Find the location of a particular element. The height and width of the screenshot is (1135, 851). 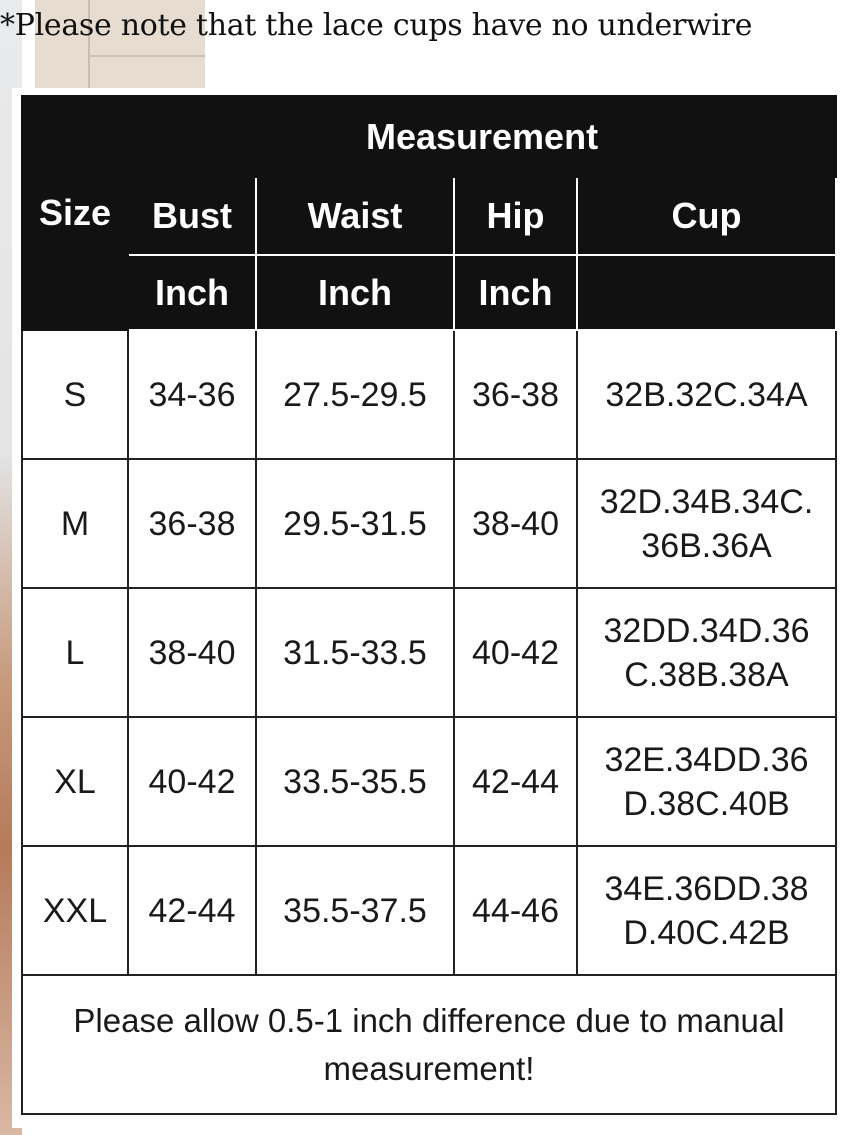

size-cell: S is located at coordinates (75, 394).